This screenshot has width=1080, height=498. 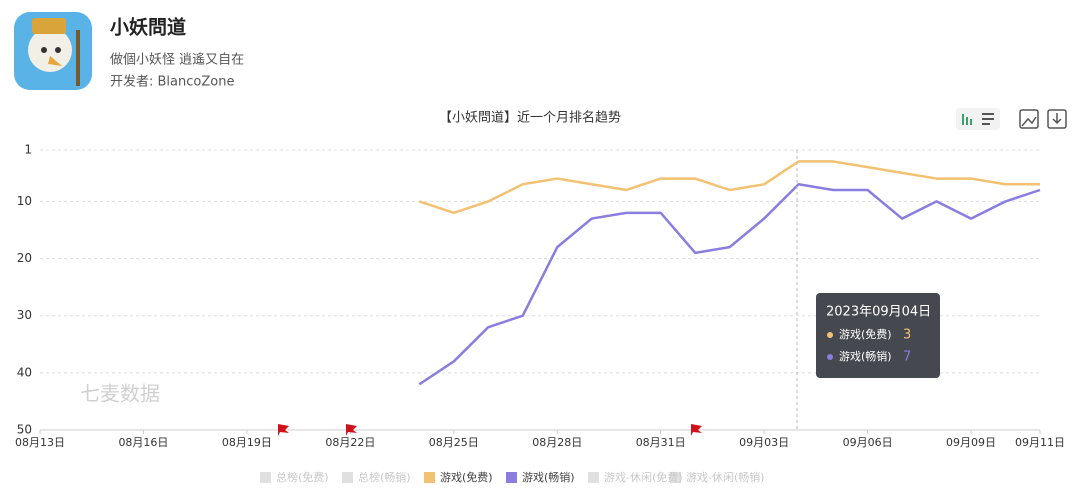 What do you see at coordinates (302, 477) in the screenshot?
I see `legend-label: 总榜(免费)` at bounding box center [302, 477].